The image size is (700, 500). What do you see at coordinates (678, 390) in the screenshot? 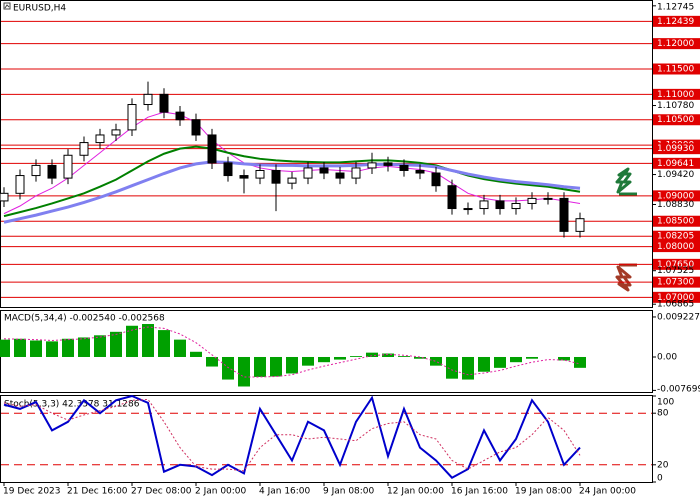
I see `y-tick-label: -0.007699` at bounding box center [678, 390].